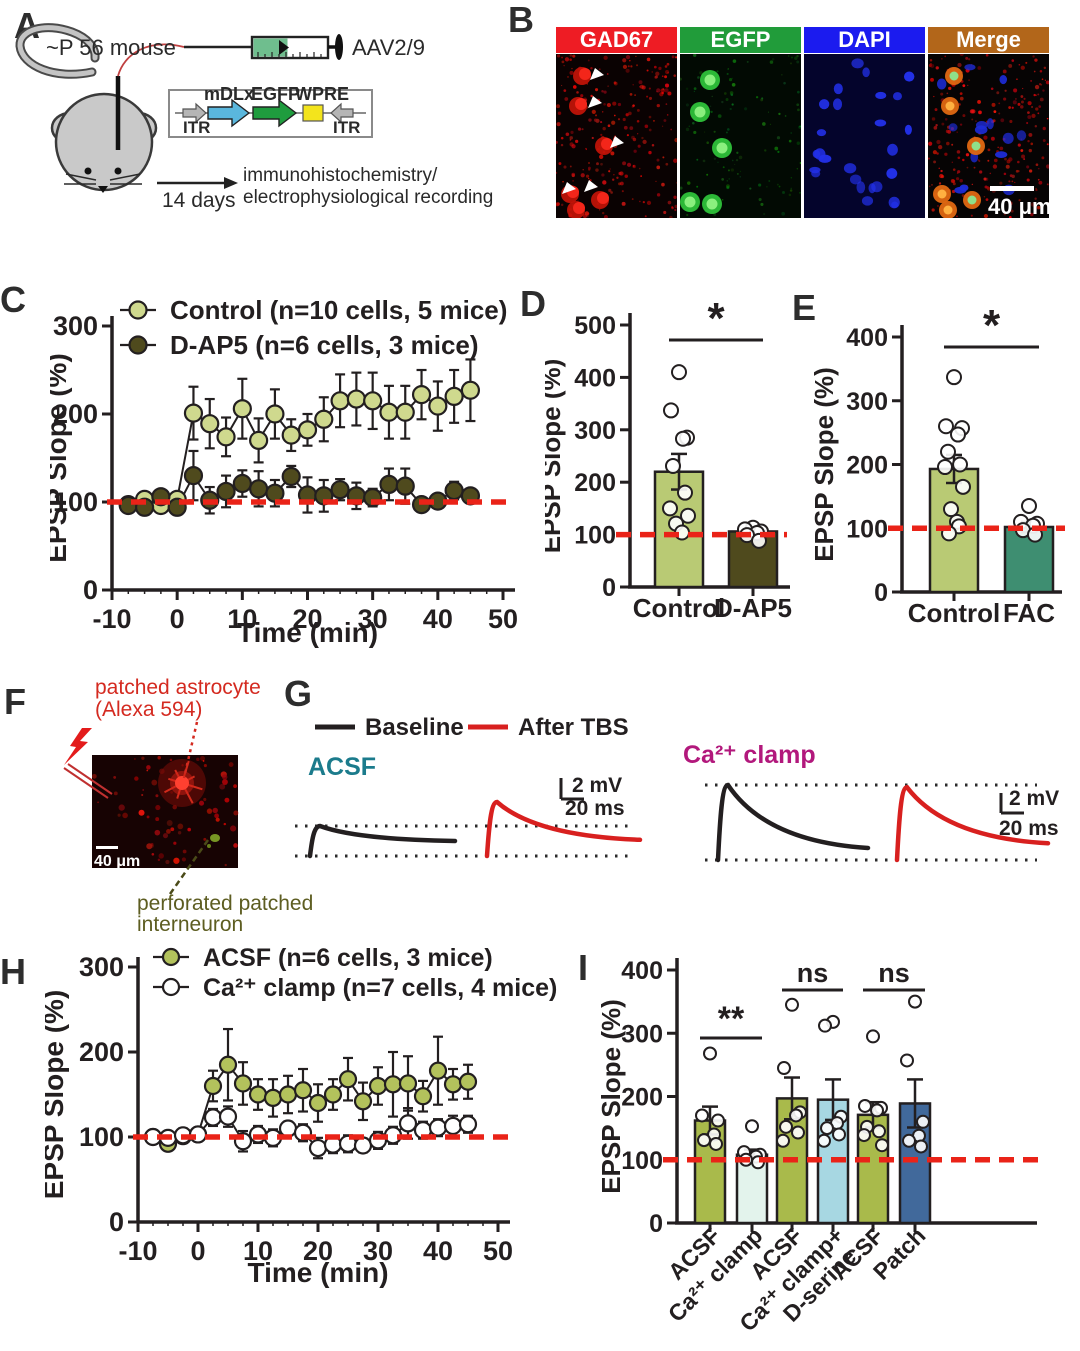 Image resolution: width=1080 pixels, height=1351 pixels. I want to click on micrograph-egfp, so click(740, 136).